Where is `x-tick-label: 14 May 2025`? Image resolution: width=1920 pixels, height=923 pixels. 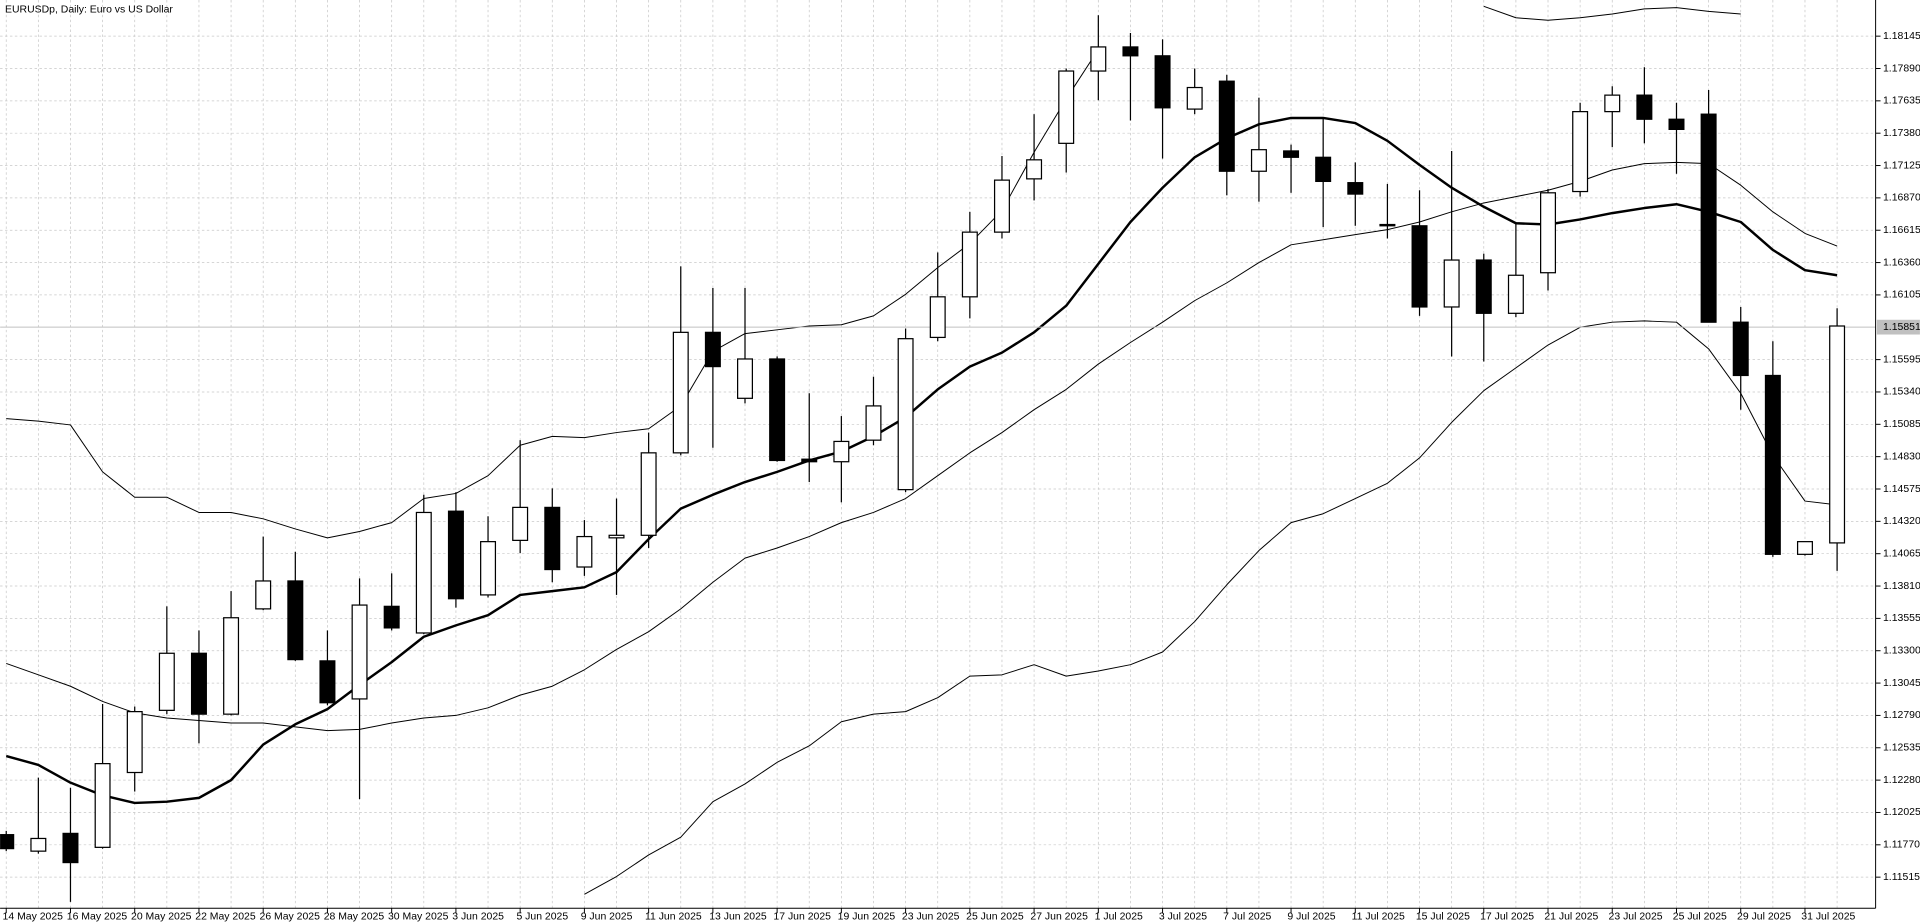
x-tick-label: 14 May 2025 is located at coordinates (33, 917).